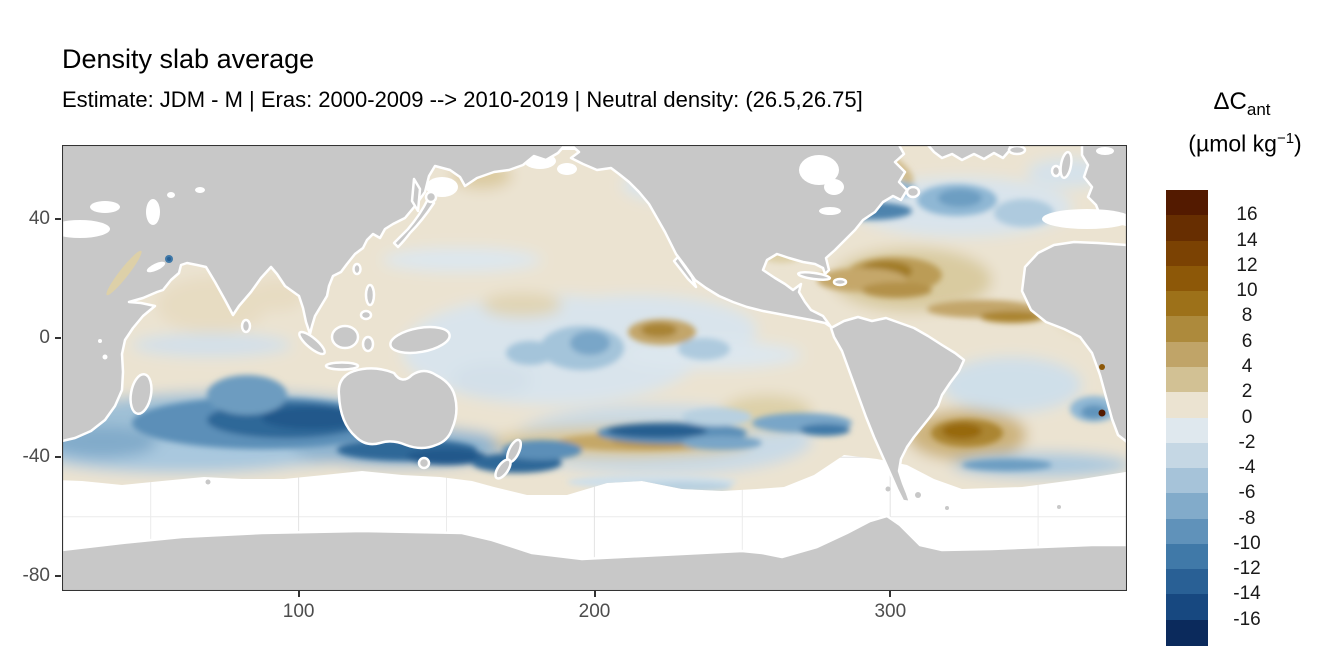 The image size is (1344, 672). Describe the element at coordinates (1247, 594) in the screenshot. I see `legend-tick-label: -14` at that location.